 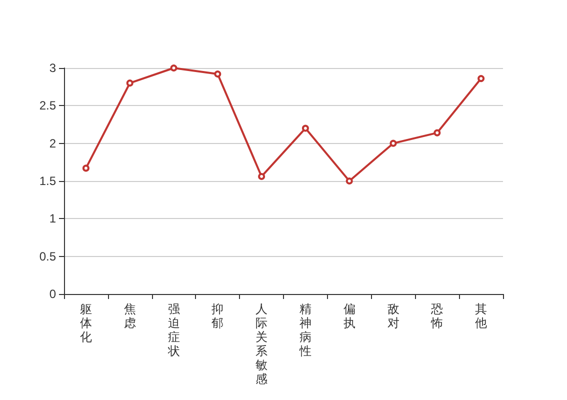 What do you see at coordinates (262, 344) in the screenshot?
I see `x-tick-label: 人际关系敏感` at bounding box center [262, 344].